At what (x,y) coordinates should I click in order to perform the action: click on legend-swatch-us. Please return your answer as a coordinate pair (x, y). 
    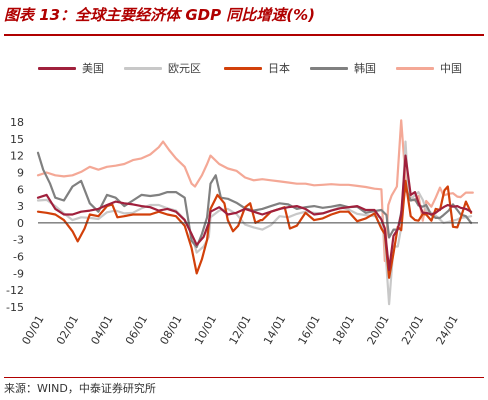
    Looking at the image, I should click on (57, 68).